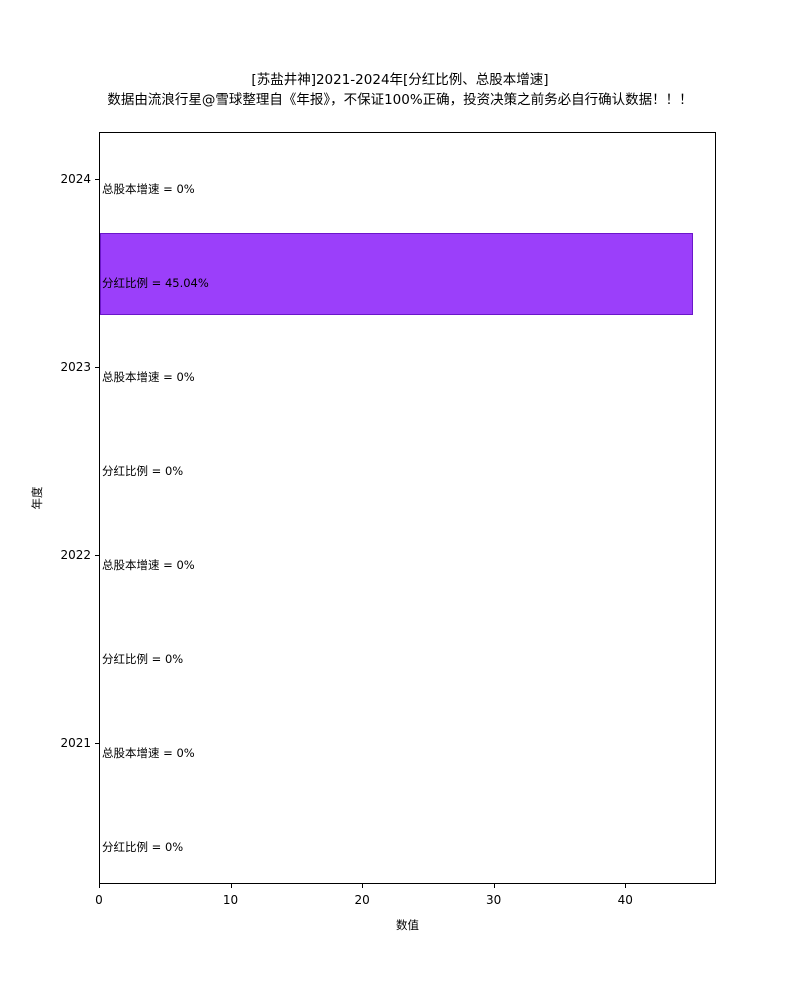  I want to click on x-tick-label-40: 40, so click(625, 900).